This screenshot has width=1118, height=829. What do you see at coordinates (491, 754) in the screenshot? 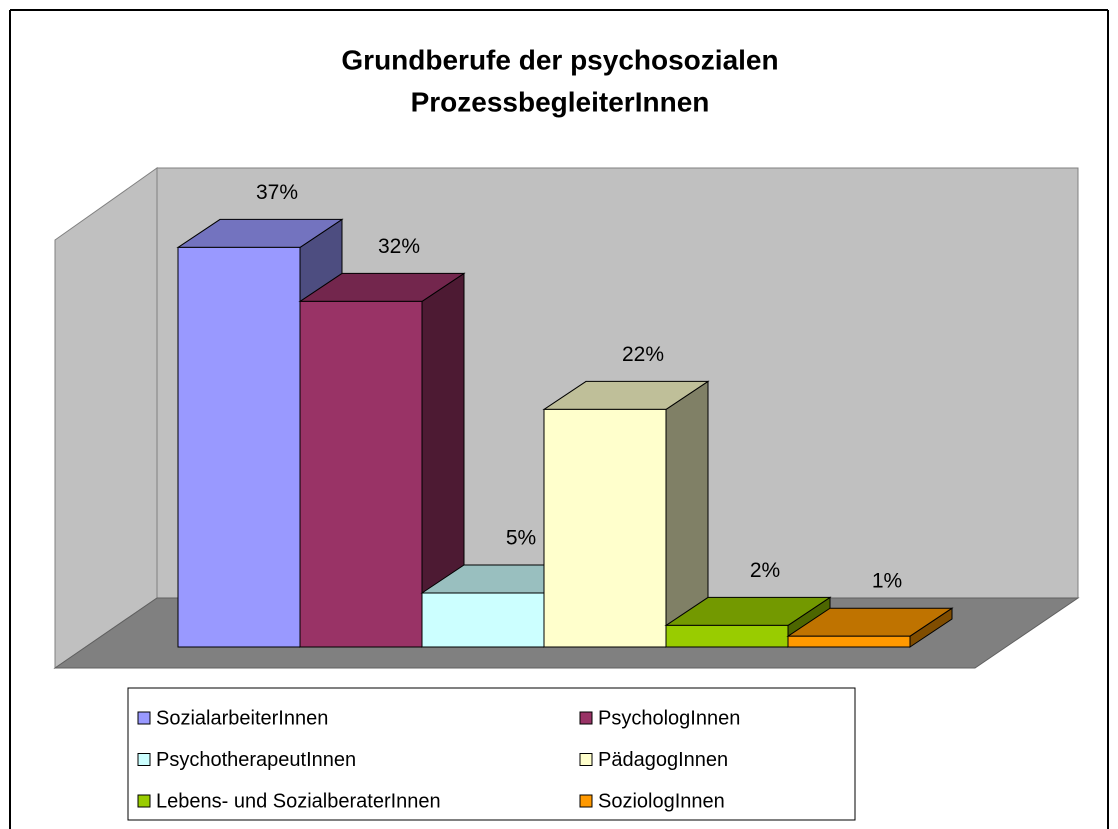
I see `legend` at bounding box center [491, 754].